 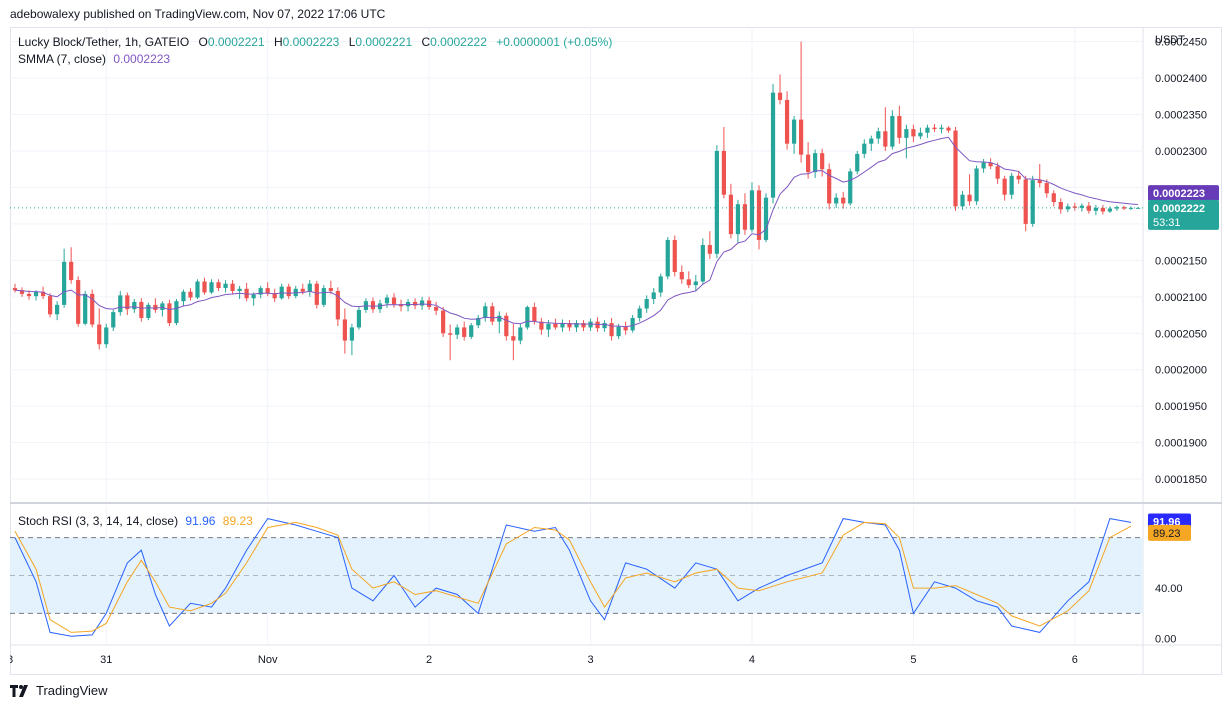 I want to click on price-tick-label: 0.0002000, so click(x=1181, y=371).